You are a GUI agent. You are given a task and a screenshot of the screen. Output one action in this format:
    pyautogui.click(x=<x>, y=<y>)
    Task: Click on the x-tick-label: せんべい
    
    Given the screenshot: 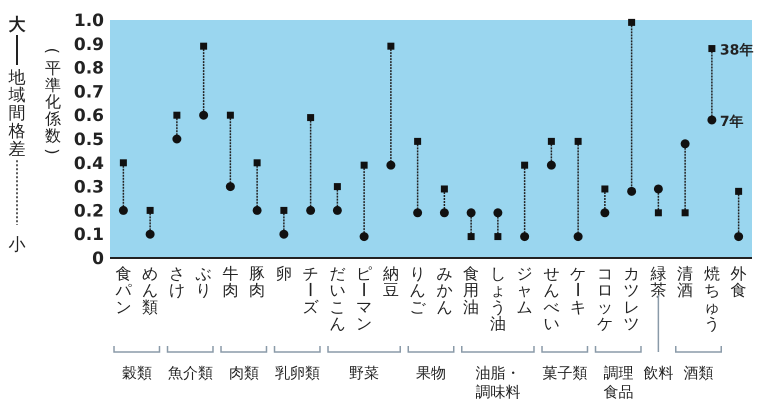 What is the action you would take?
    pyautogui.click(x=551, y=299)
    